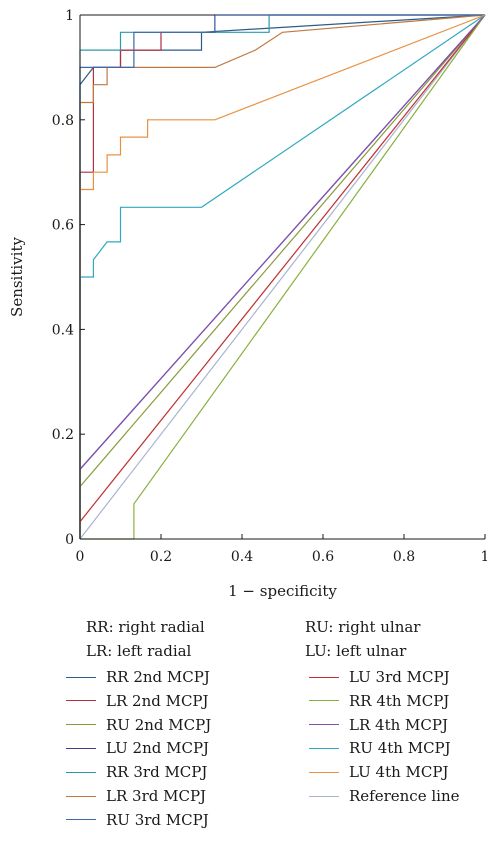  What do you see at coordinates (63, 435) in the screenshot?
I see `y-tick-label: 0.2` at bounding box center [63, 435].